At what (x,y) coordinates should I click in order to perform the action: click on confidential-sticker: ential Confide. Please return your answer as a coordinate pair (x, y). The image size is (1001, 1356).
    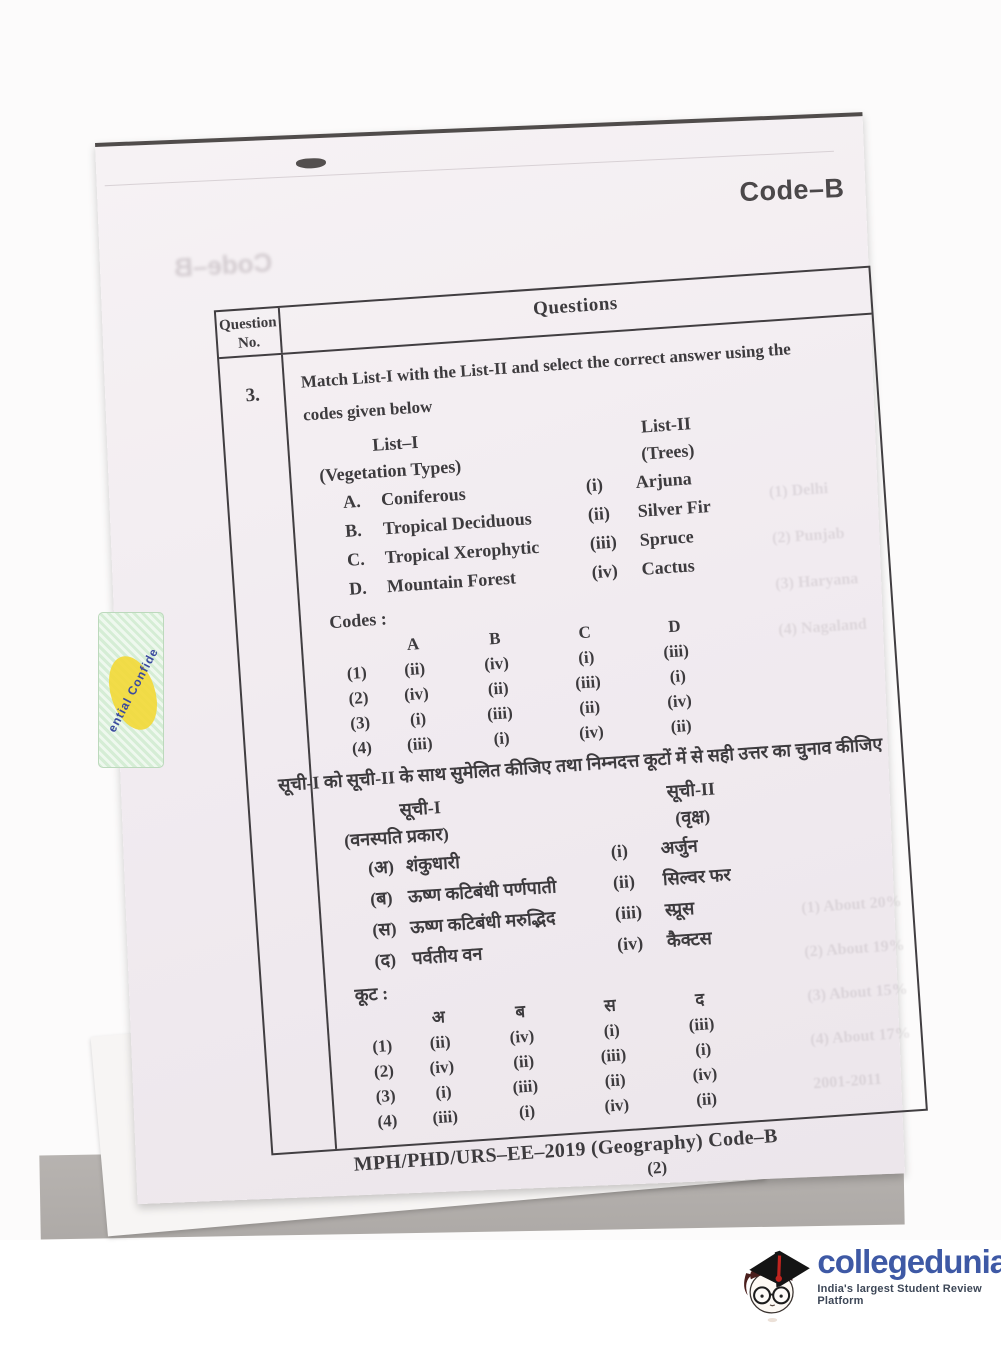
    Looking at the image, I should click on (131, 690).